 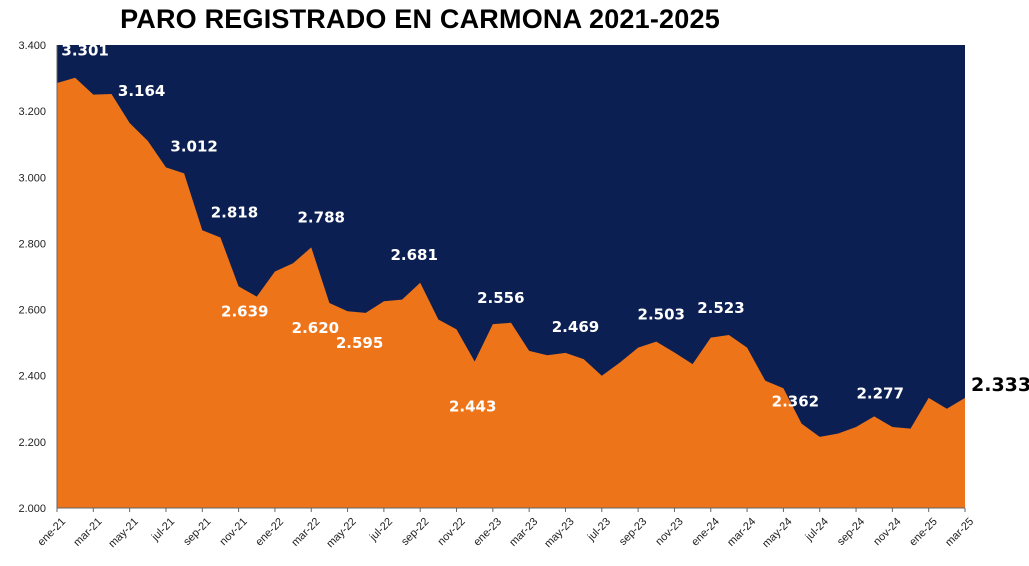 I want to click on x-tick-label: ene-25, so click(x=923, y=532).